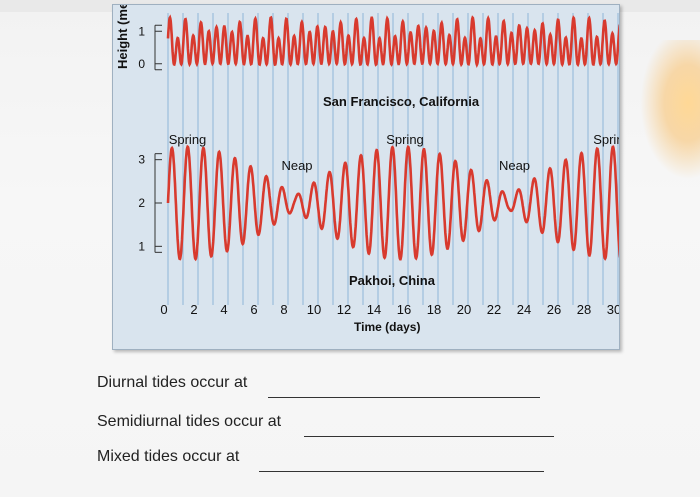 The width and height of the screenshot is (700, 497). Describe the element at coordinates (392, 280) in the screenshot. I see `chart-title-pakhoi: Pakhoi, China` at that location.